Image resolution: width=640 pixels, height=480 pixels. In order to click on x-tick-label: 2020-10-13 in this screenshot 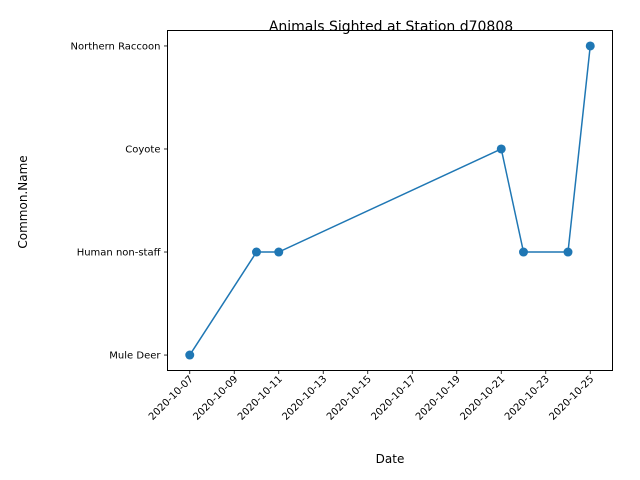, I will do `click(304, 398)`.